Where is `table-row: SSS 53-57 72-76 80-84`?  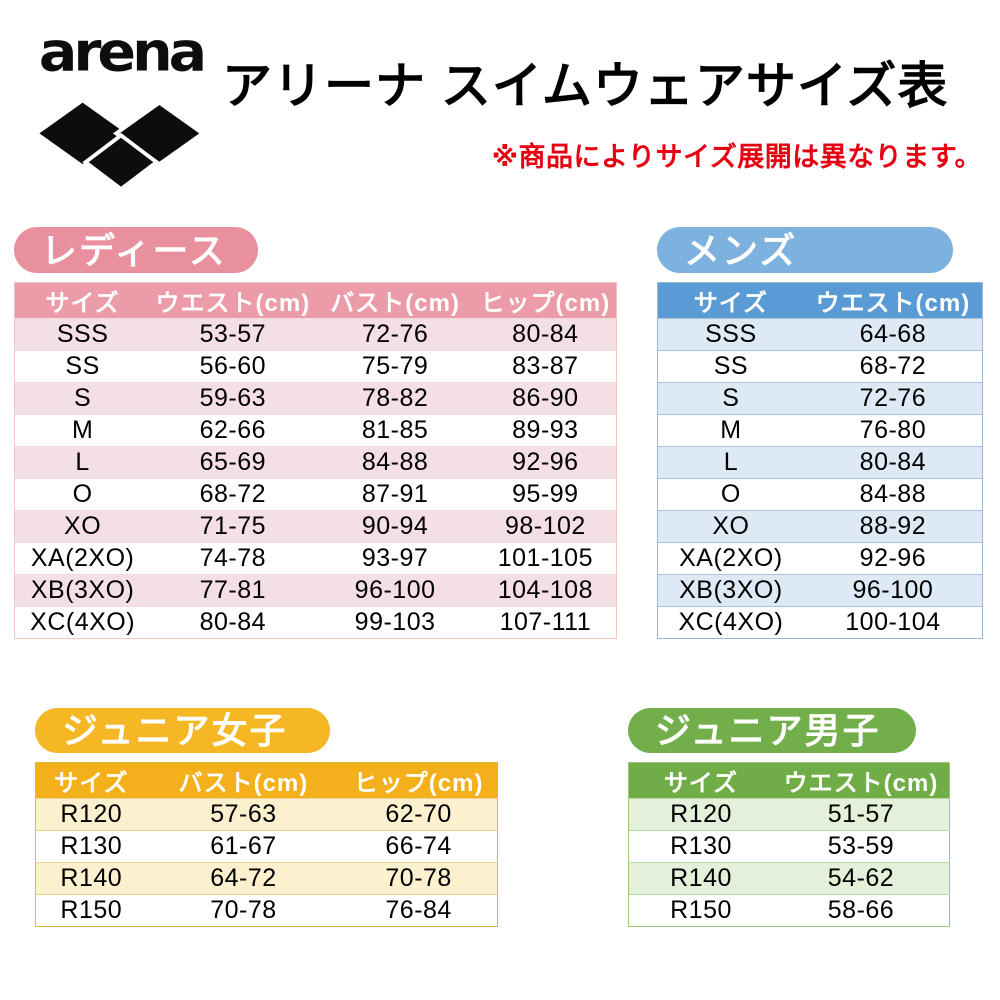
table-row: SSS 53-57 72-76 80-84 is located at coordinates (315, 334).